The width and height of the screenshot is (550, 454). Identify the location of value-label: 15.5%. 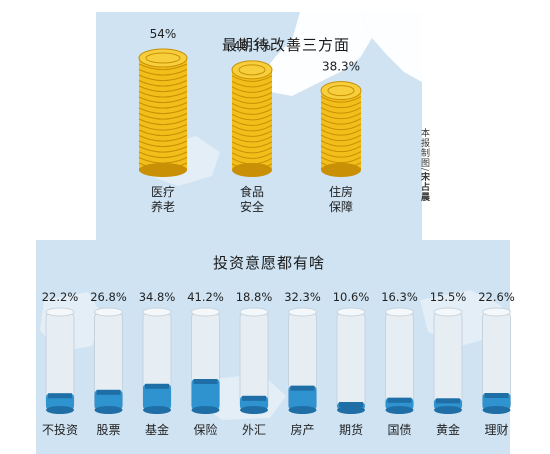
(448, 297).